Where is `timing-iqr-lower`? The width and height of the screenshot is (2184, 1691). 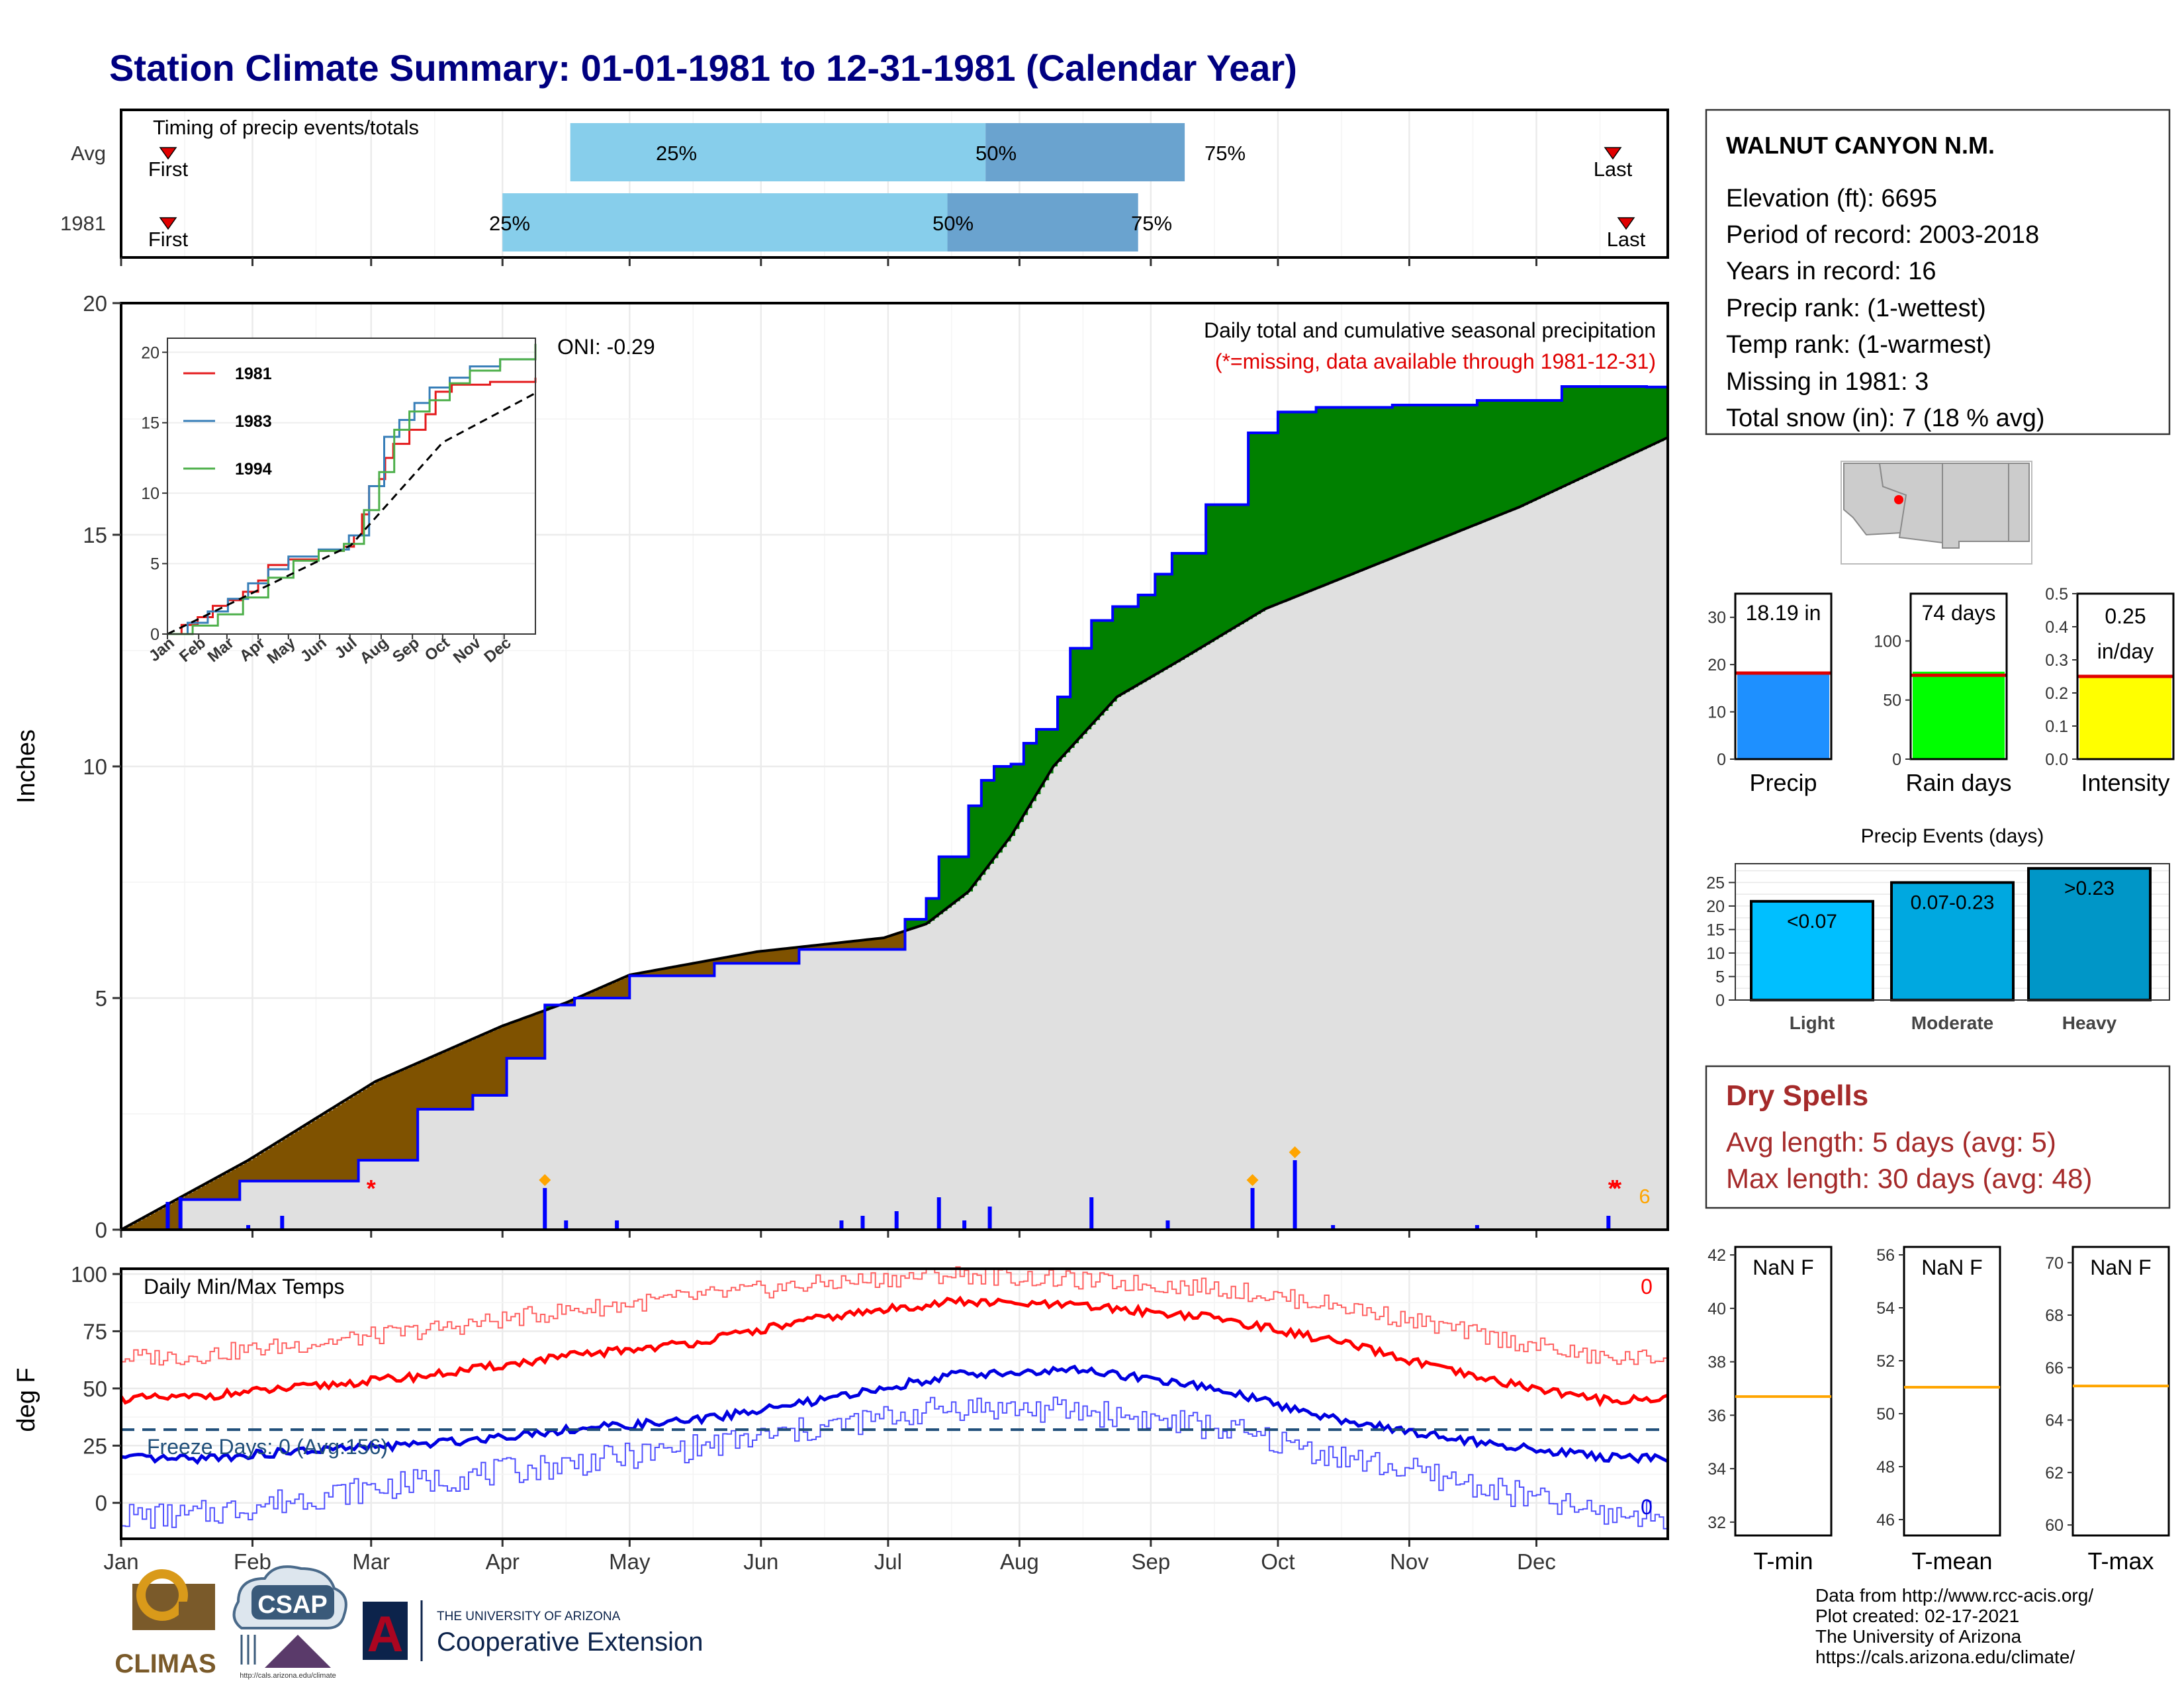 timing-iqr-lower is located at coordinates (778, 152).